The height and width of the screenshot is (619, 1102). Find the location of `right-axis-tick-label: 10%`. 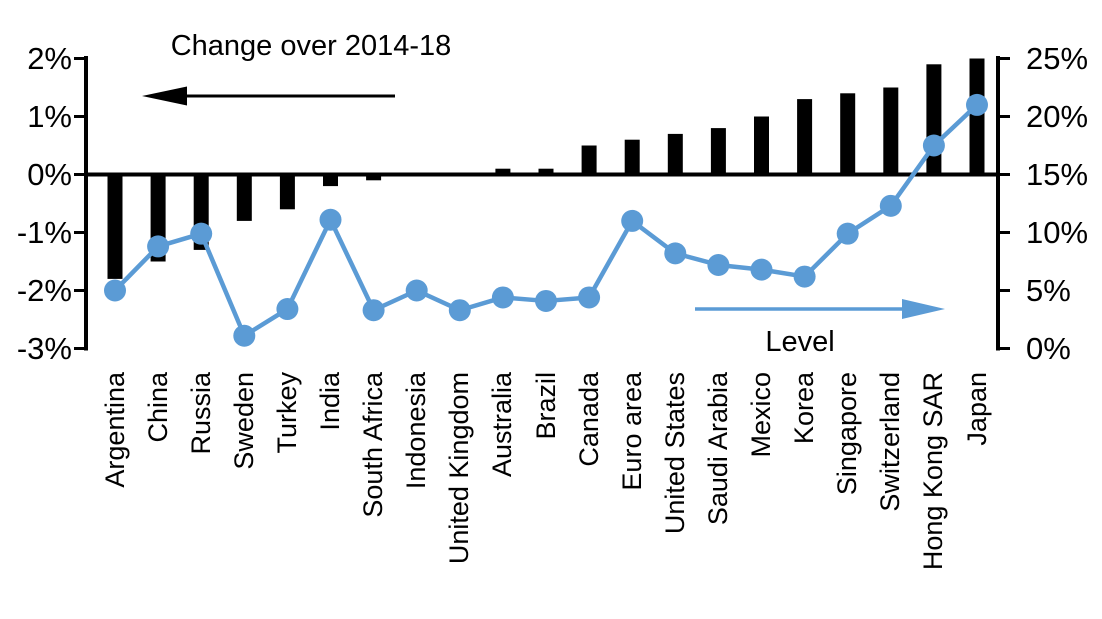

right-axis-tick-label: 10% is located at coordinates (1057, 232).